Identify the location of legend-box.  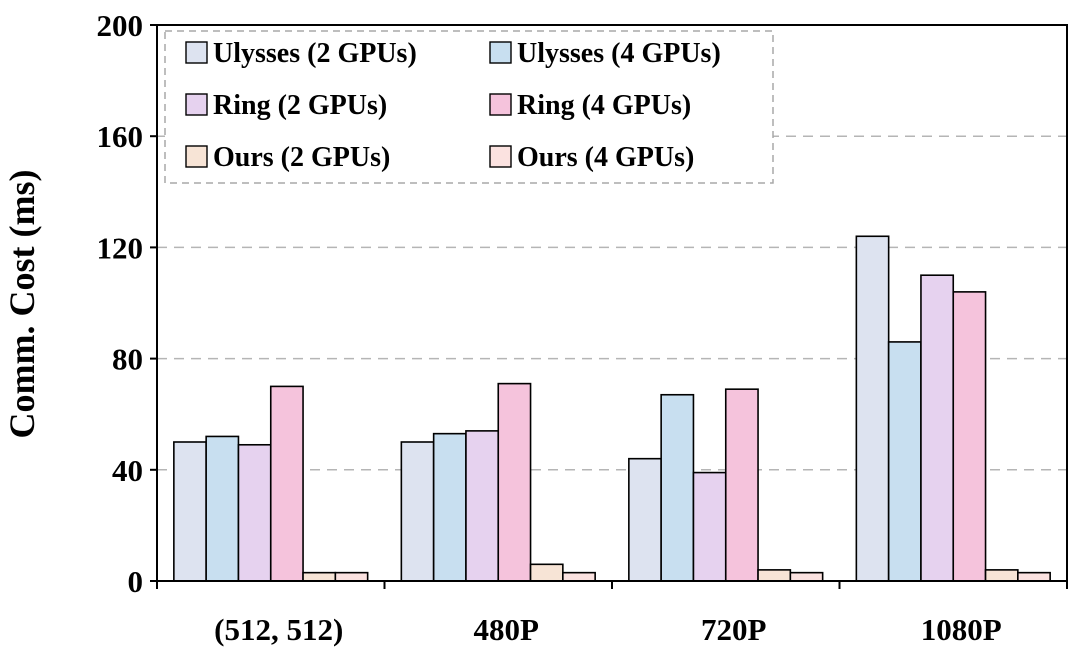
(469, 107).